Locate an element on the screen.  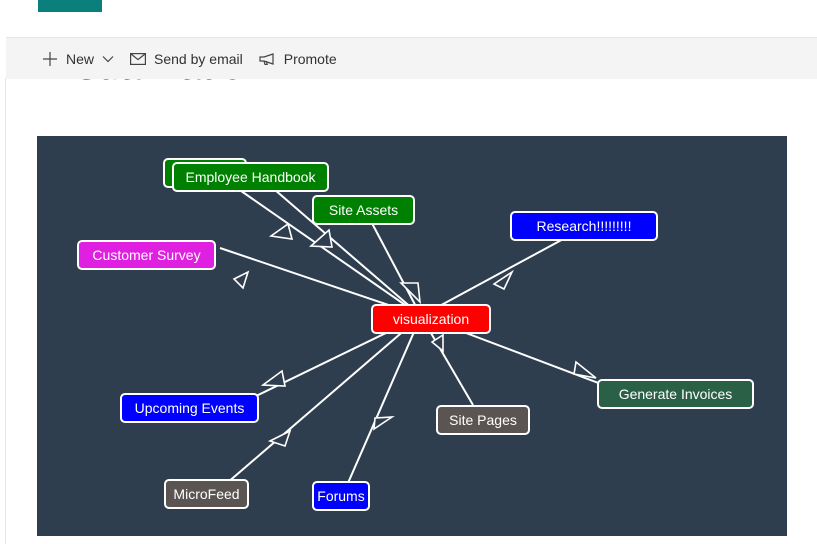
promote-button: Promote is located at coordinates (298, 58).